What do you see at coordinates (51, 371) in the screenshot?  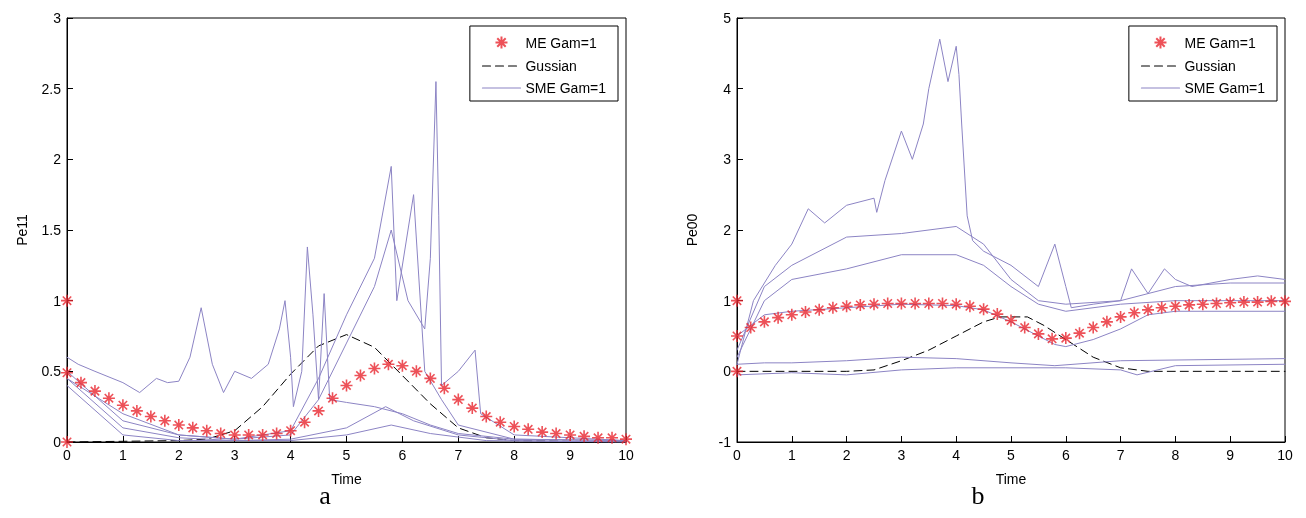 I see `y-tick-label: 0.5` at bounding box center [51, 371].